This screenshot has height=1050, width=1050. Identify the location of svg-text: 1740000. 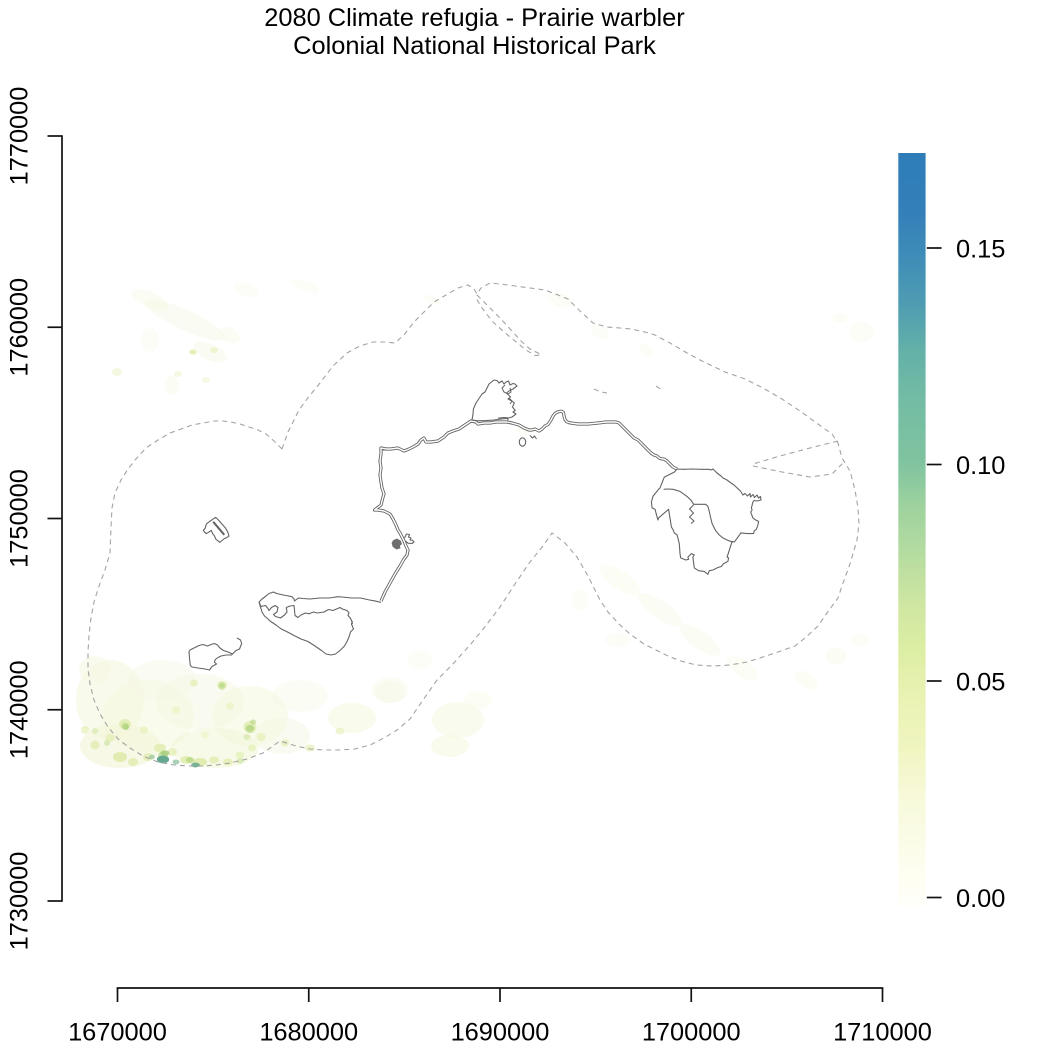
(20, 709).